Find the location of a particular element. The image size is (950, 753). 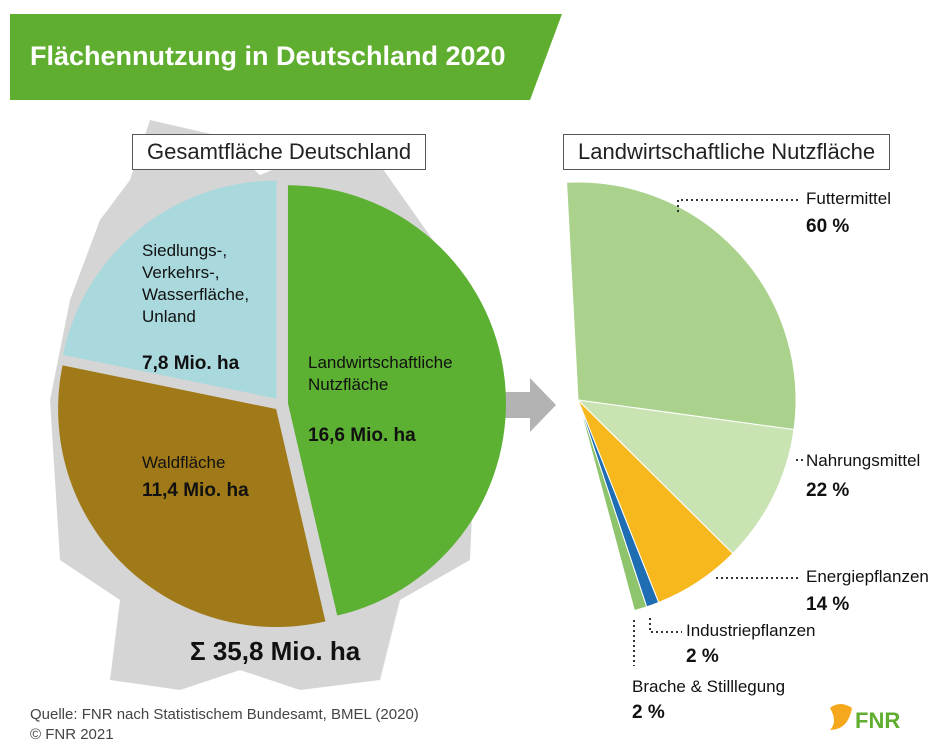

pie-title: Landwirtschaftliche Nutzfläche is located at coordinates (727, 152).